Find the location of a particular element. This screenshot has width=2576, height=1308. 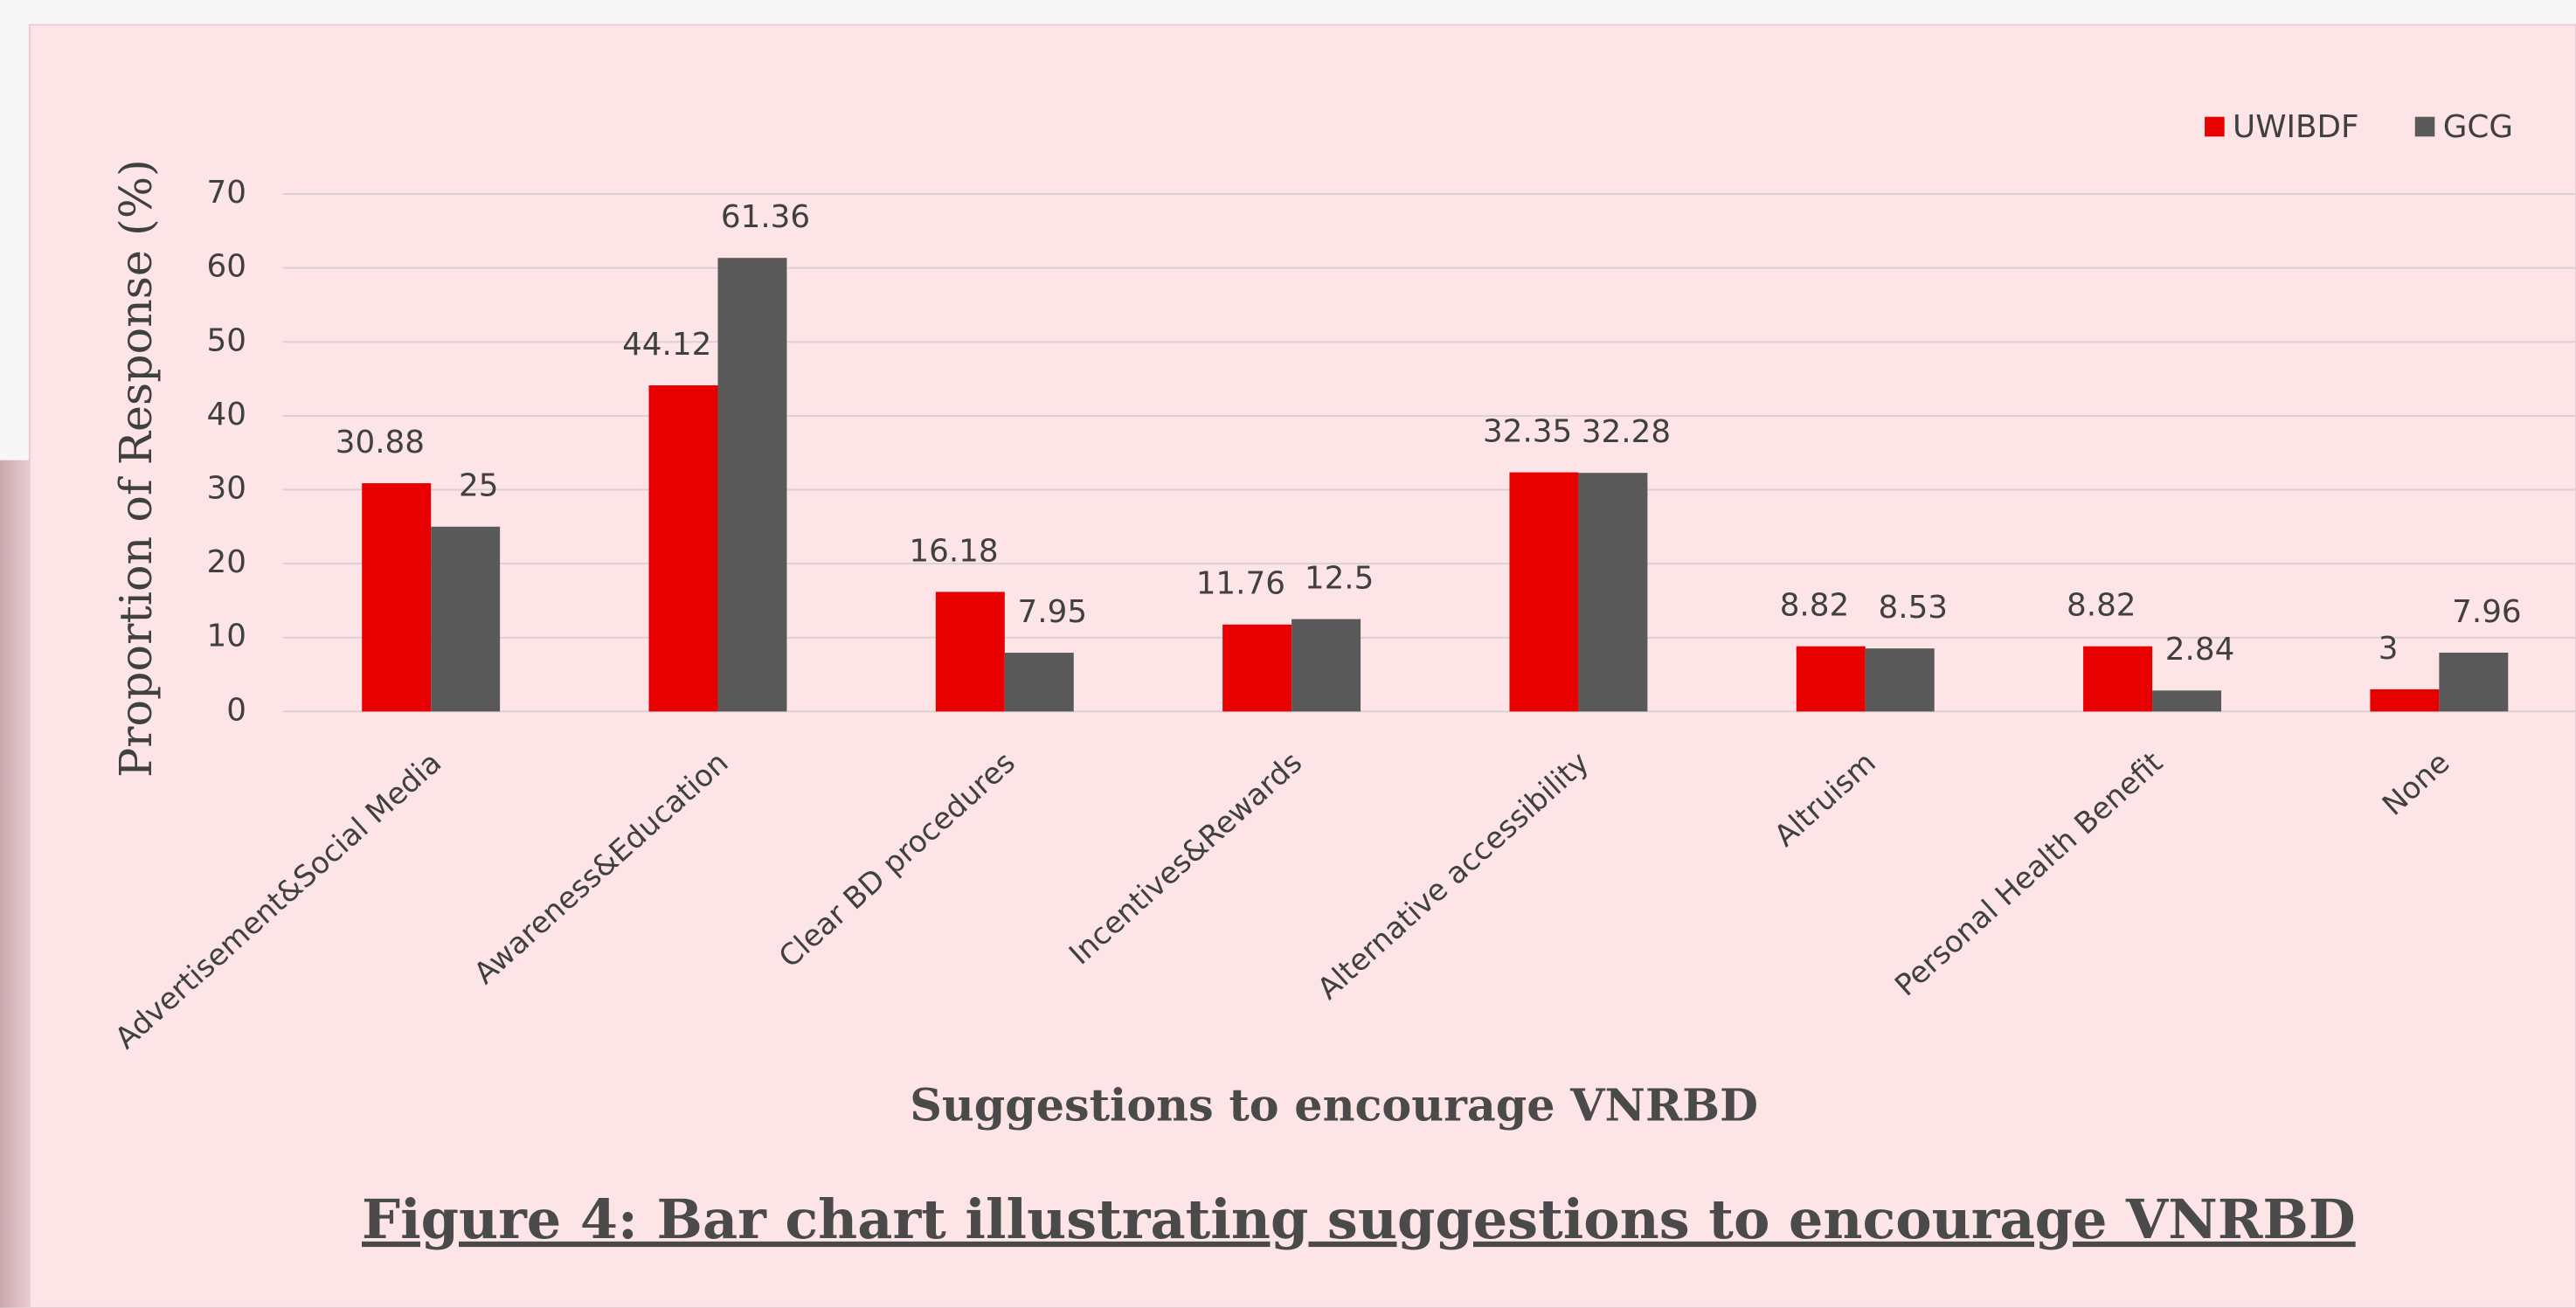

value-label: 44.12 is located at coordinates (666, 345).